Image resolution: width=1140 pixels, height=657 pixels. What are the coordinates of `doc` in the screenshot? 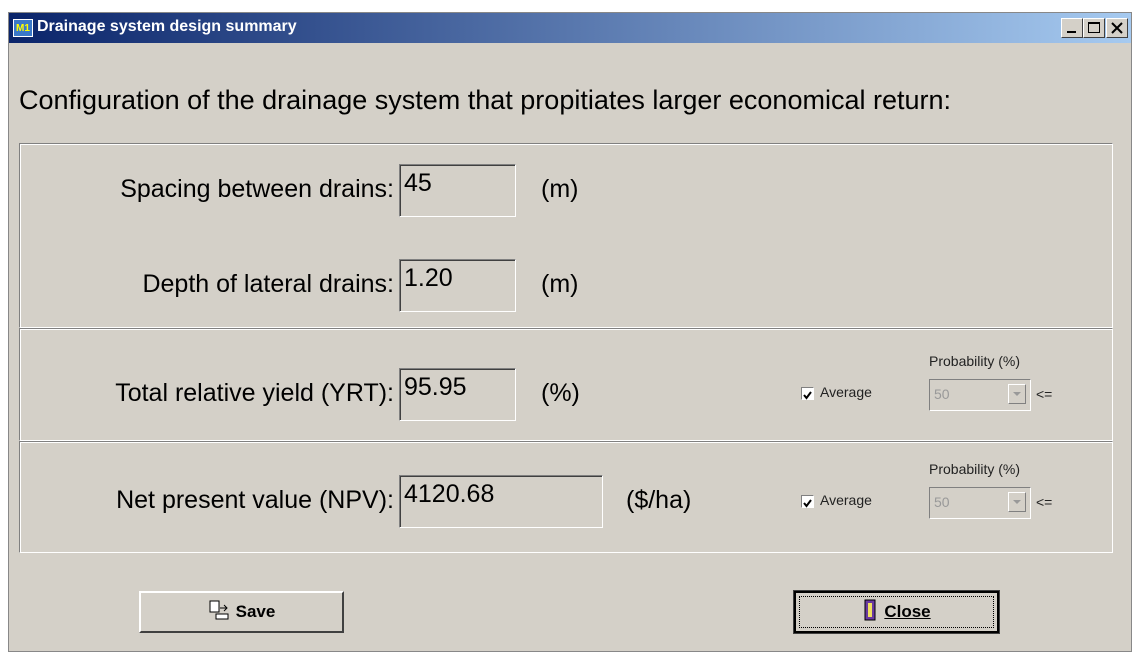 It's located at (214, 606).